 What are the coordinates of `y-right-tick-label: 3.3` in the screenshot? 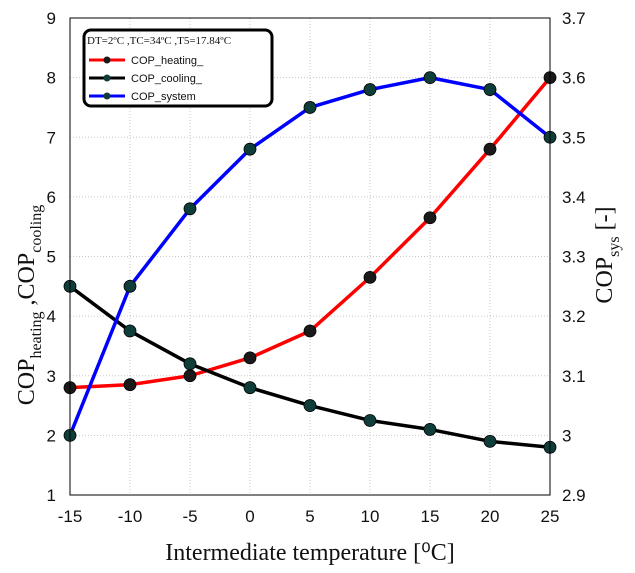 It's located at (574, 257).